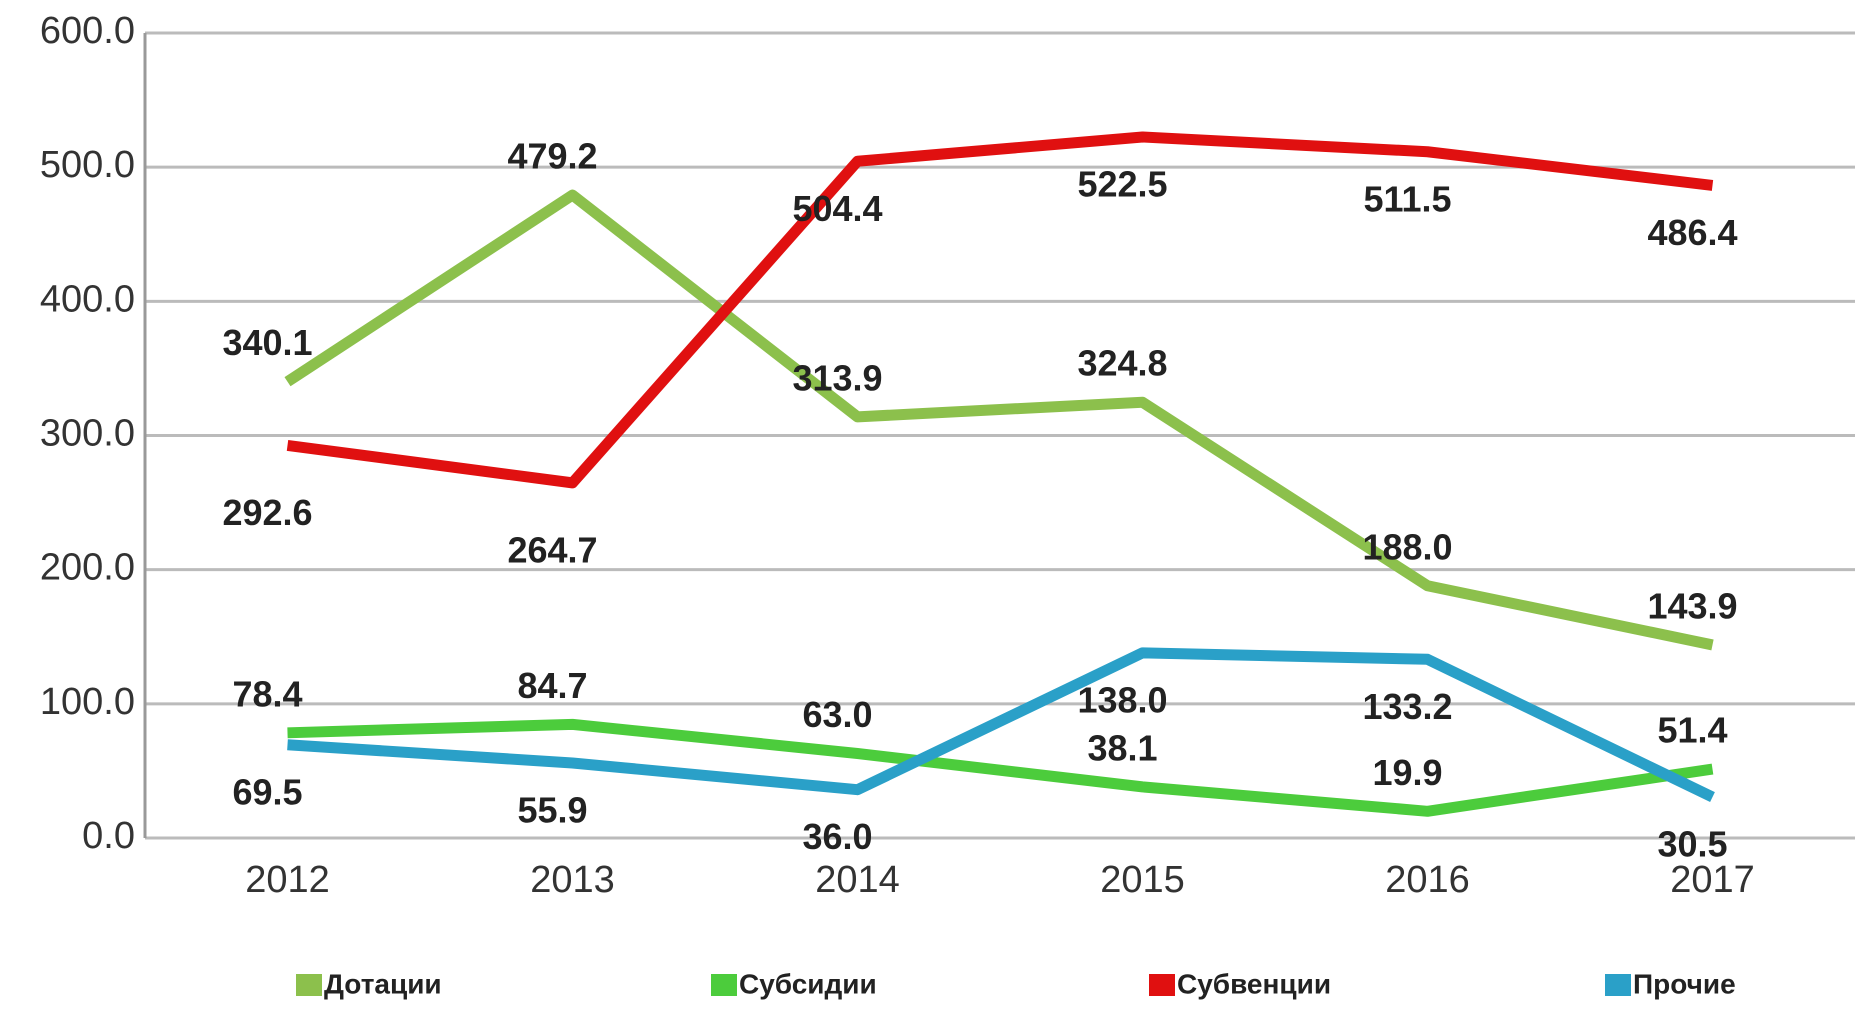  Describe the element at coordinates (552, 549) in the screenshot. I see `data-label: 264.7` at that location.